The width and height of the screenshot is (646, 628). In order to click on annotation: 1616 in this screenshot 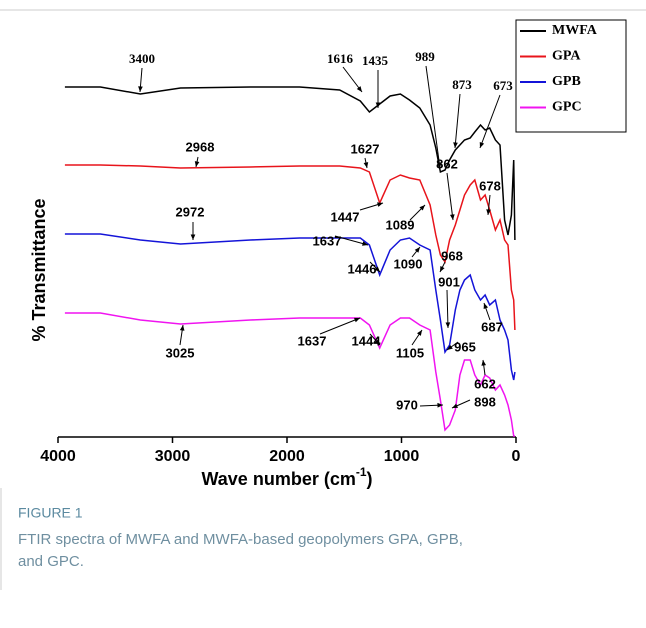, I will do `click(340, 58)`.